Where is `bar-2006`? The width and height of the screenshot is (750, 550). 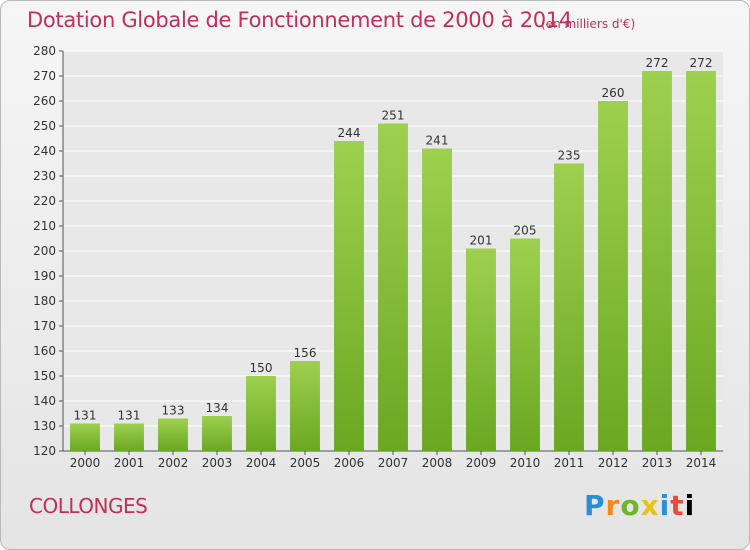
bar-2006 is located at coordinates (349, 296).